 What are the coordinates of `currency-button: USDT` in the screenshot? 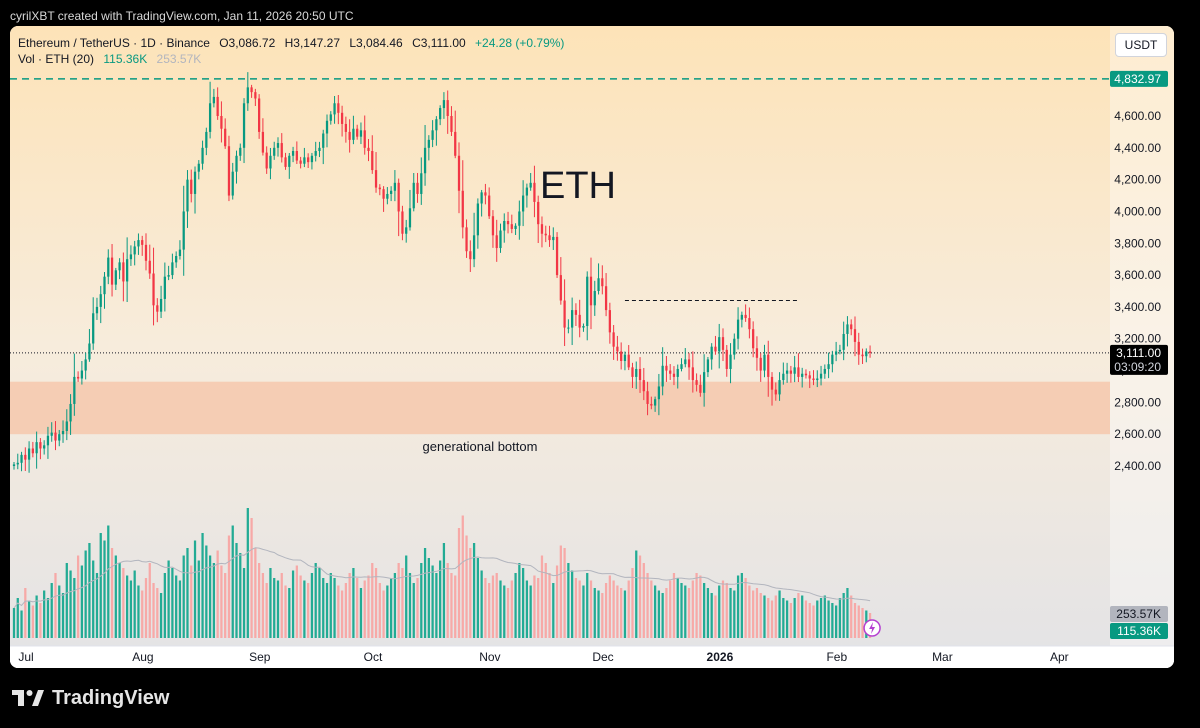 It's located at (1141, 45).